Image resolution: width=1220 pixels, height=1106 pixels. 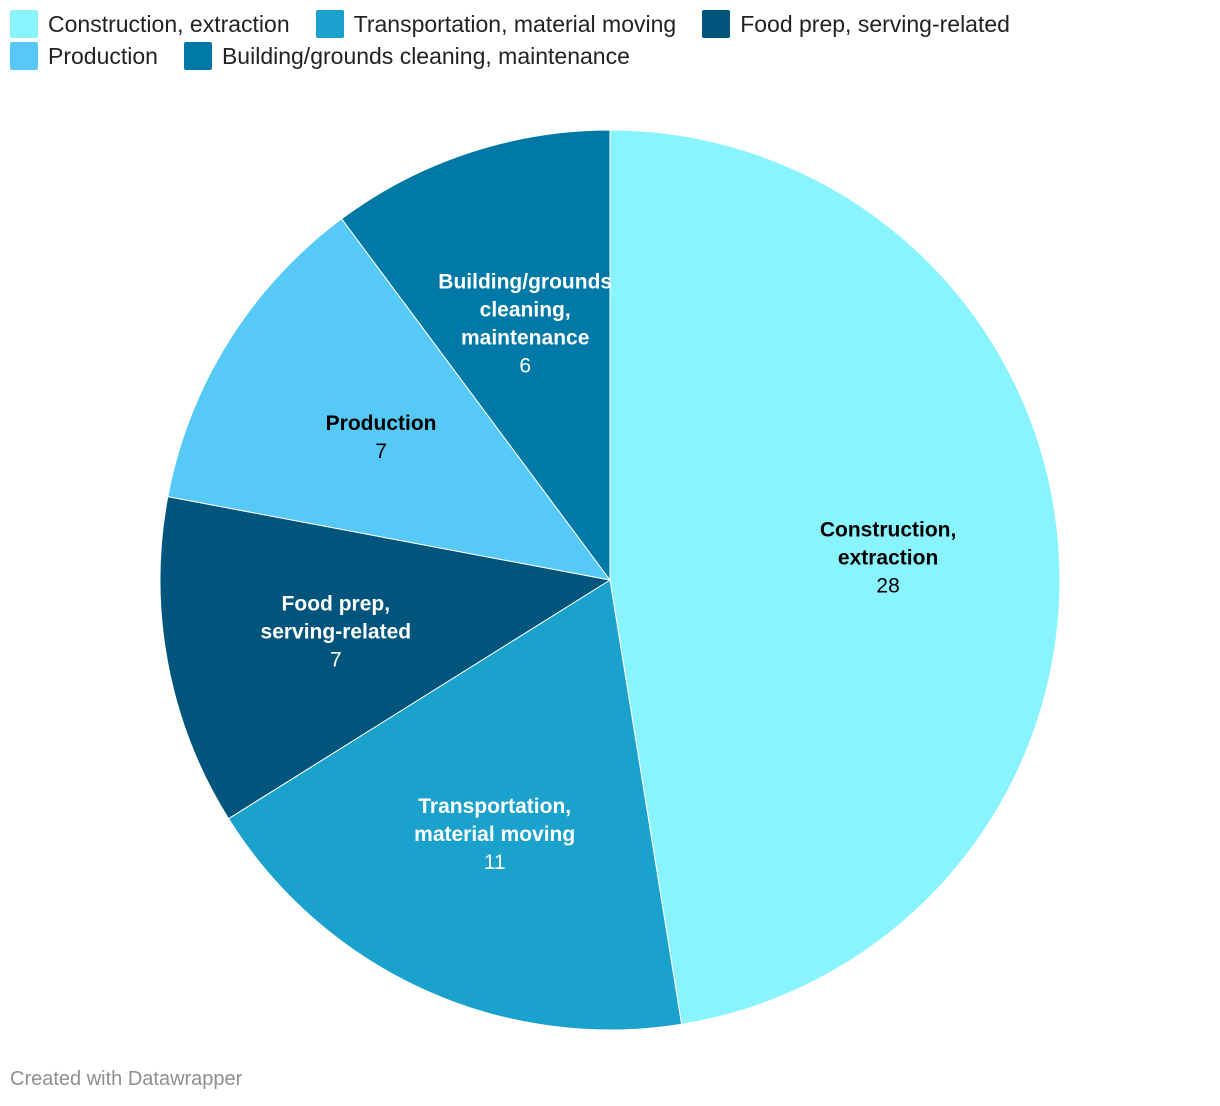 I want to click on slice-label-transportation: Transportation, material moving 11, so click(x=494, y=834).